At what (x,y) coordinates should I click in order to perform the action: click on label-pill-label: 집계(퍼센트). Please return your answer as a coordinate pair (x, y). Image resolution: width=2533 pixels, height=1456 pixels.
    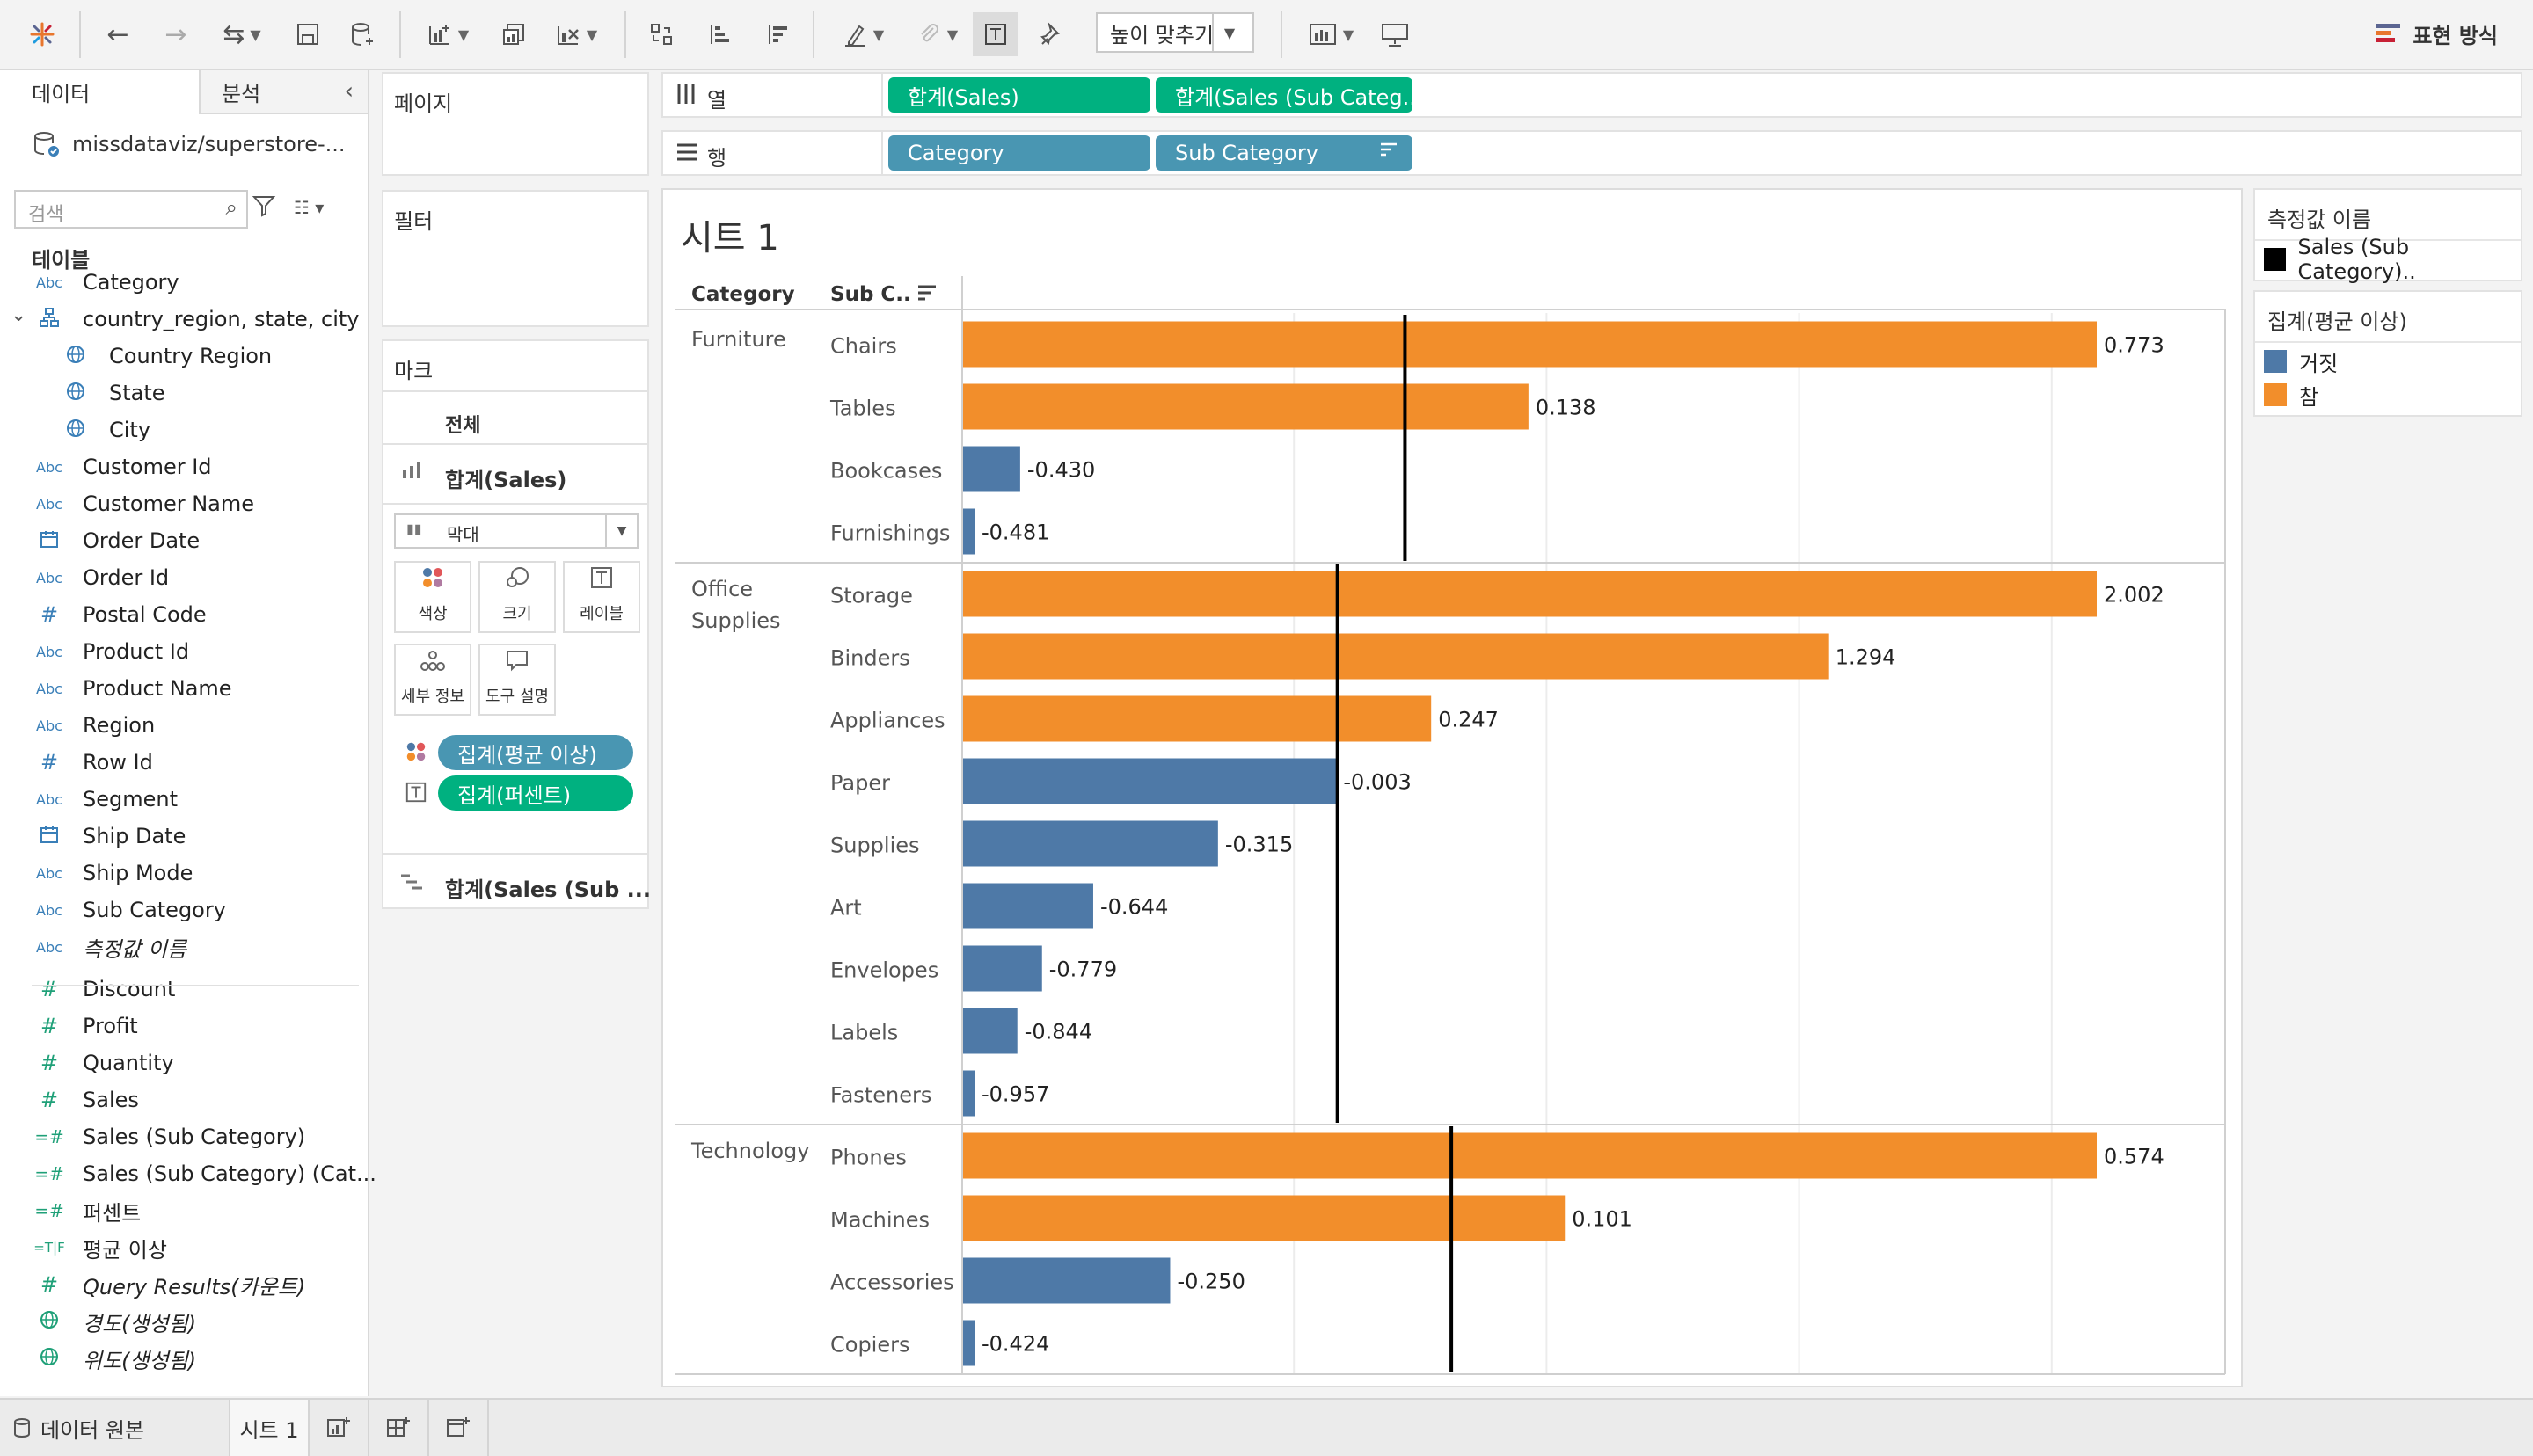
    Looking at the image, I should click on (514, 795).